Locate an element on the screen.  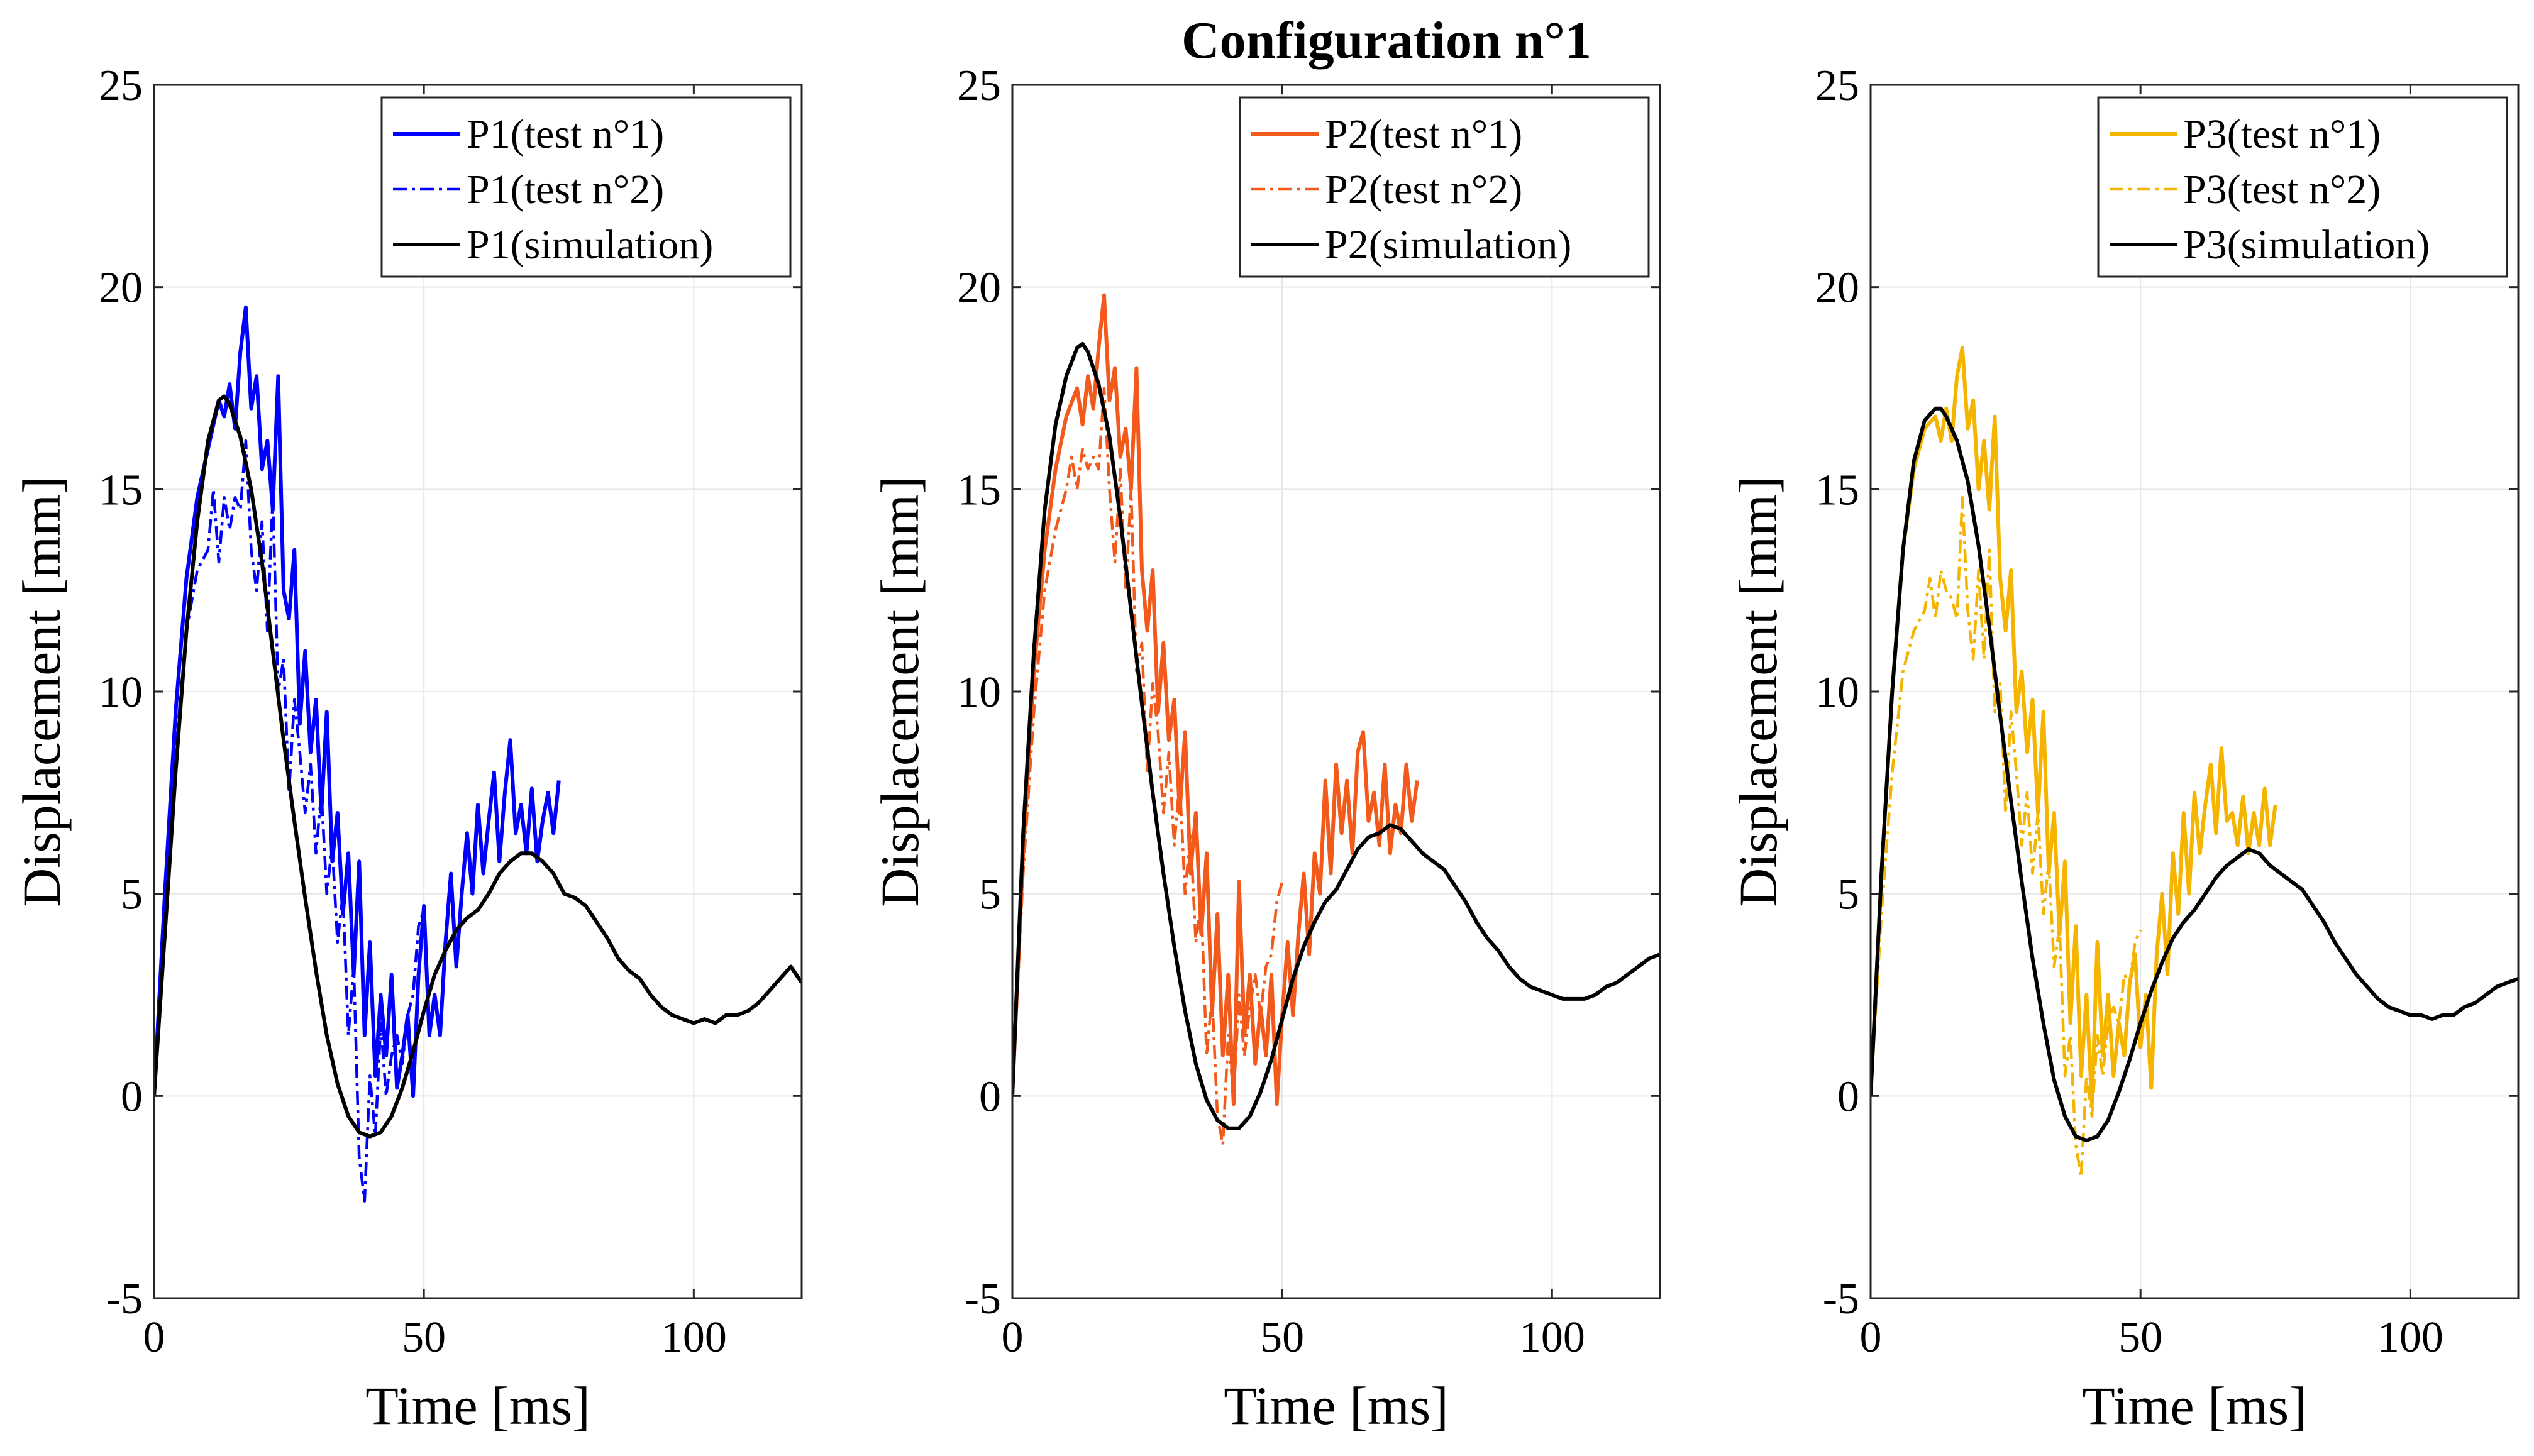
chart-2-y-tick-label: -5 is located at coordinates (983, 1299).